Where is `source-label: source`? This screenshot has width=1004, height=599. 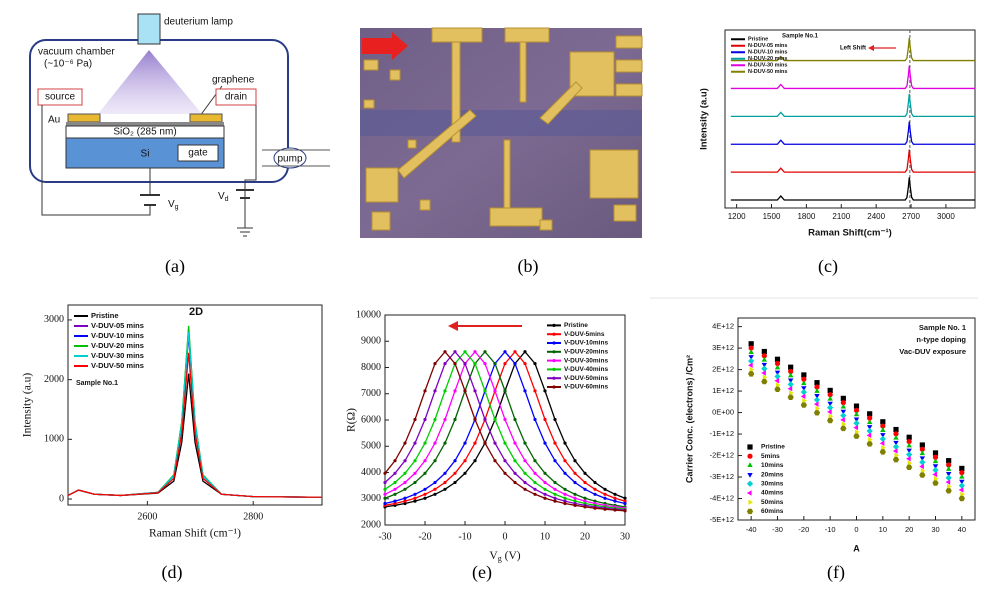
source-label: source is located at coordinates (60, 97).